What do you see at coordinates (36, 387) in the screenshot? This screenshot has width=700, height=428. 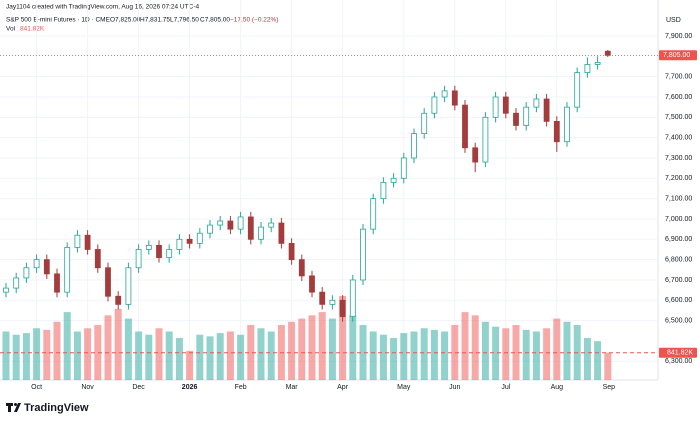 I see `x-tick-label: Oct` at bounding box center [36, 387].